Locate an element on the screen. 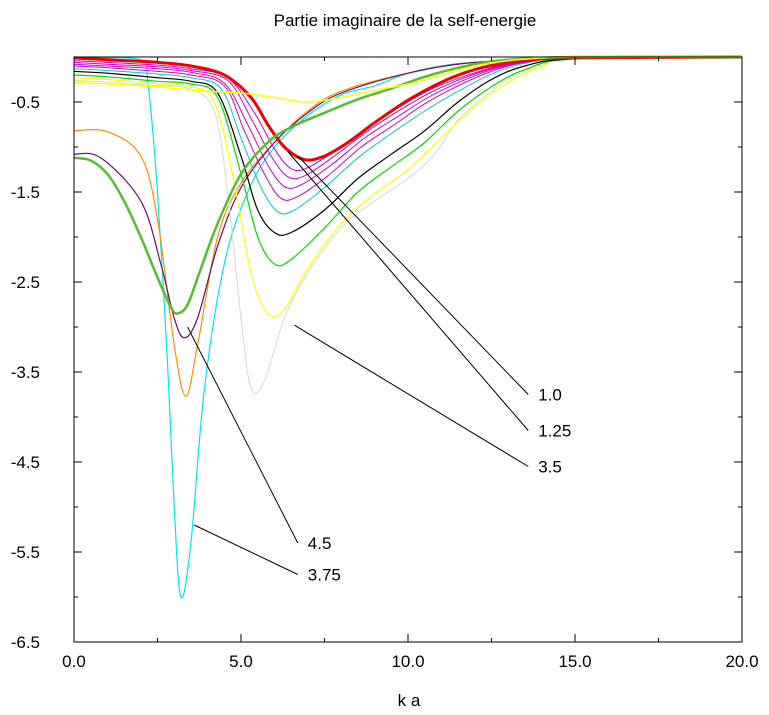 Image resolution: width=769 pixels, height=715 pixels. y-tick-label: -6.5 is located at coordinates (25, 642).